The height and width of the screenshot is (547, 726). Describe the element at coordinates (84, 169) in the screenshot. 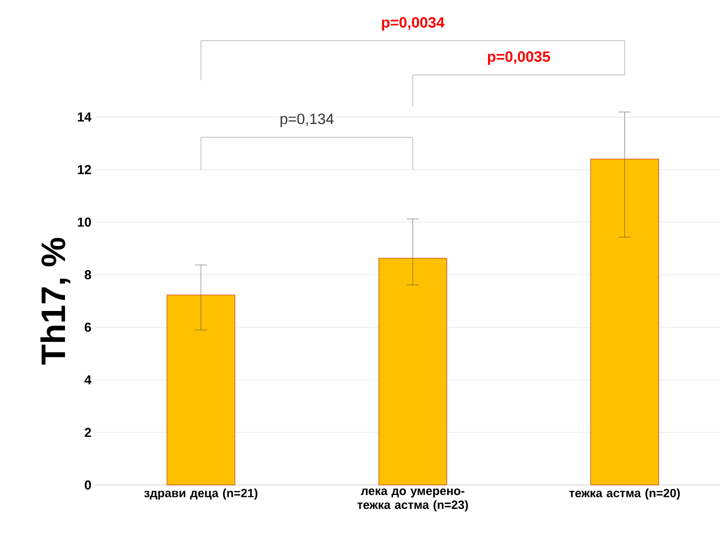

I see `y-tick-label: 12` at that location.